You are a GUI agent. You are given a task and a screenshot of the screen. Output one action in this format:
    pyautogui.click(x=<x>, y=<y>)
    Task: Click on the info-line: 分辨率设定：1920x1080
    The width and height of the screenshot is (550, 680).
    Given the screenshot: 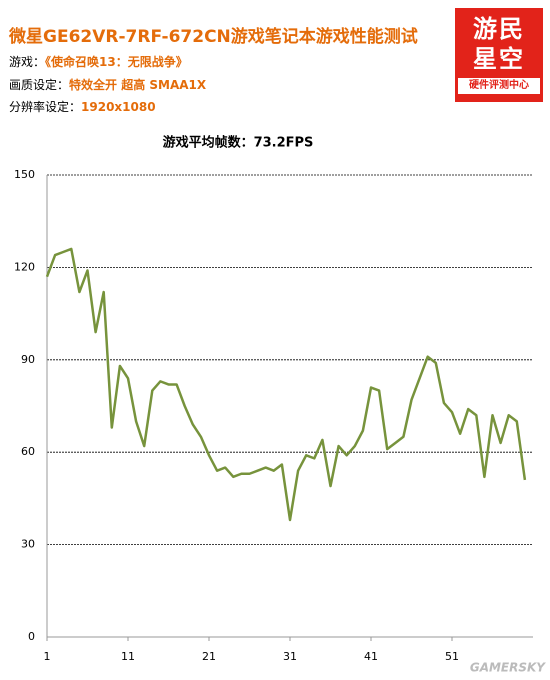 What is the action you would take?
    pyautogui.click(x=82, y=106)
    